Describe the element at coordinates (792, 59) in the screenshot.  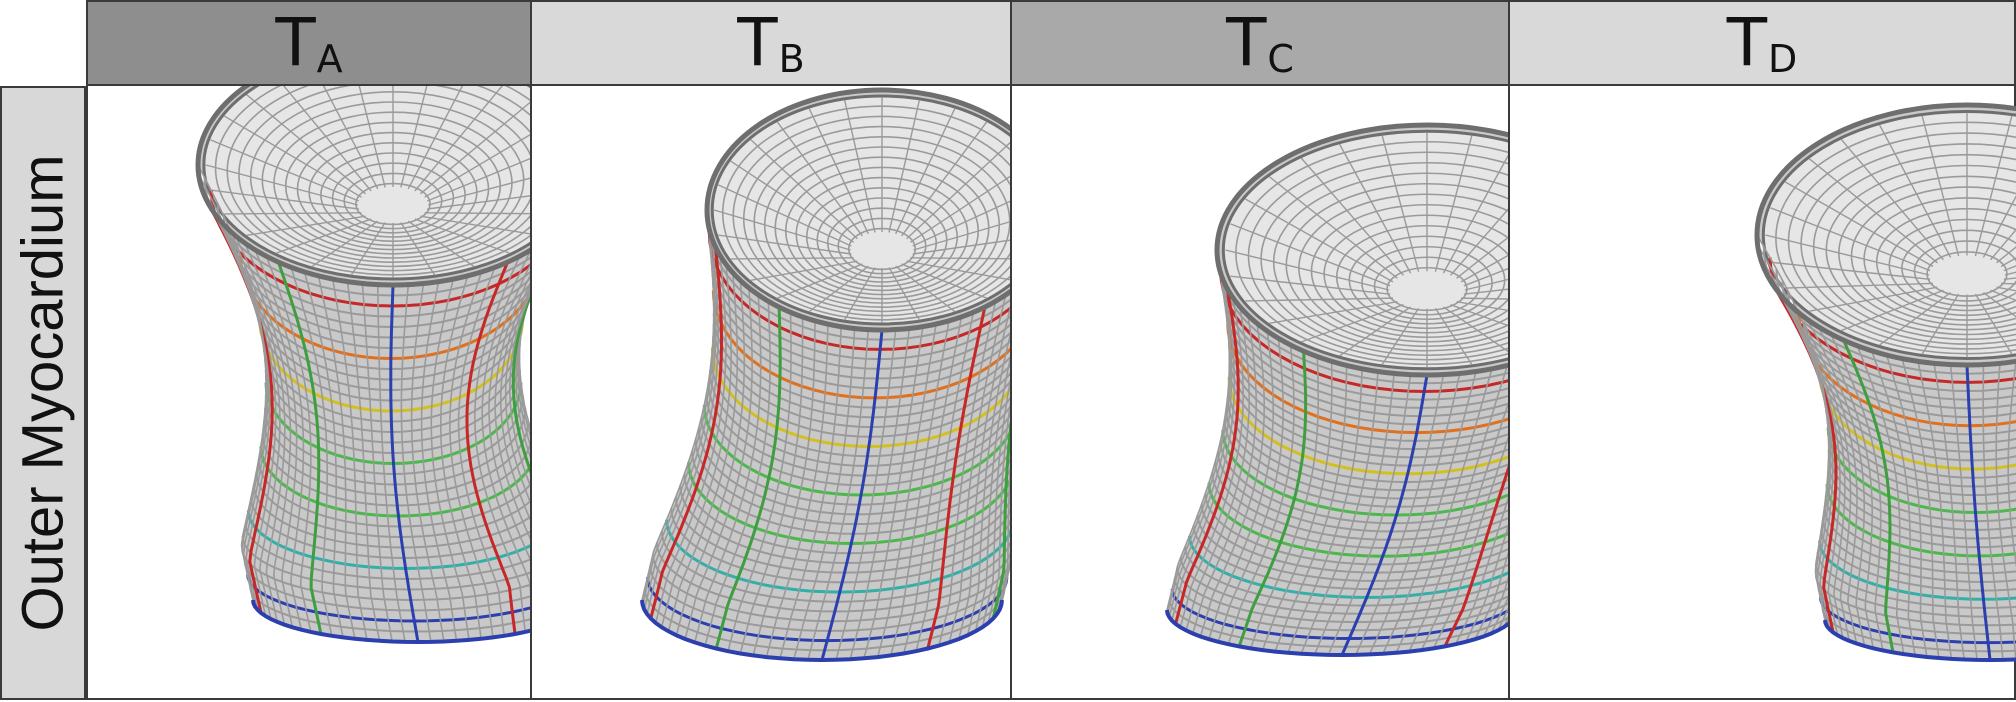
I see `column-header-subscript: B` at that location.